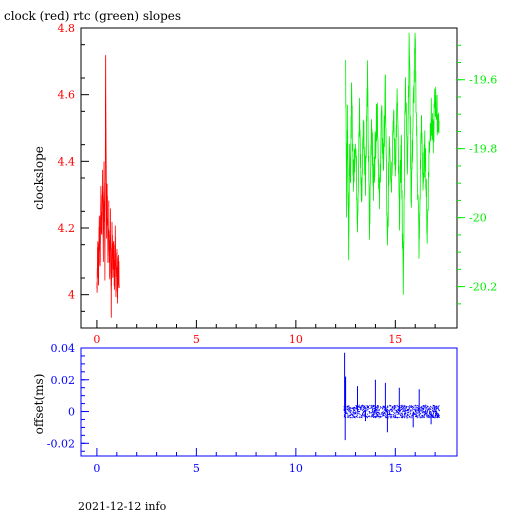  I want to click on y-tick-label: 4.2, so click(67, 228).